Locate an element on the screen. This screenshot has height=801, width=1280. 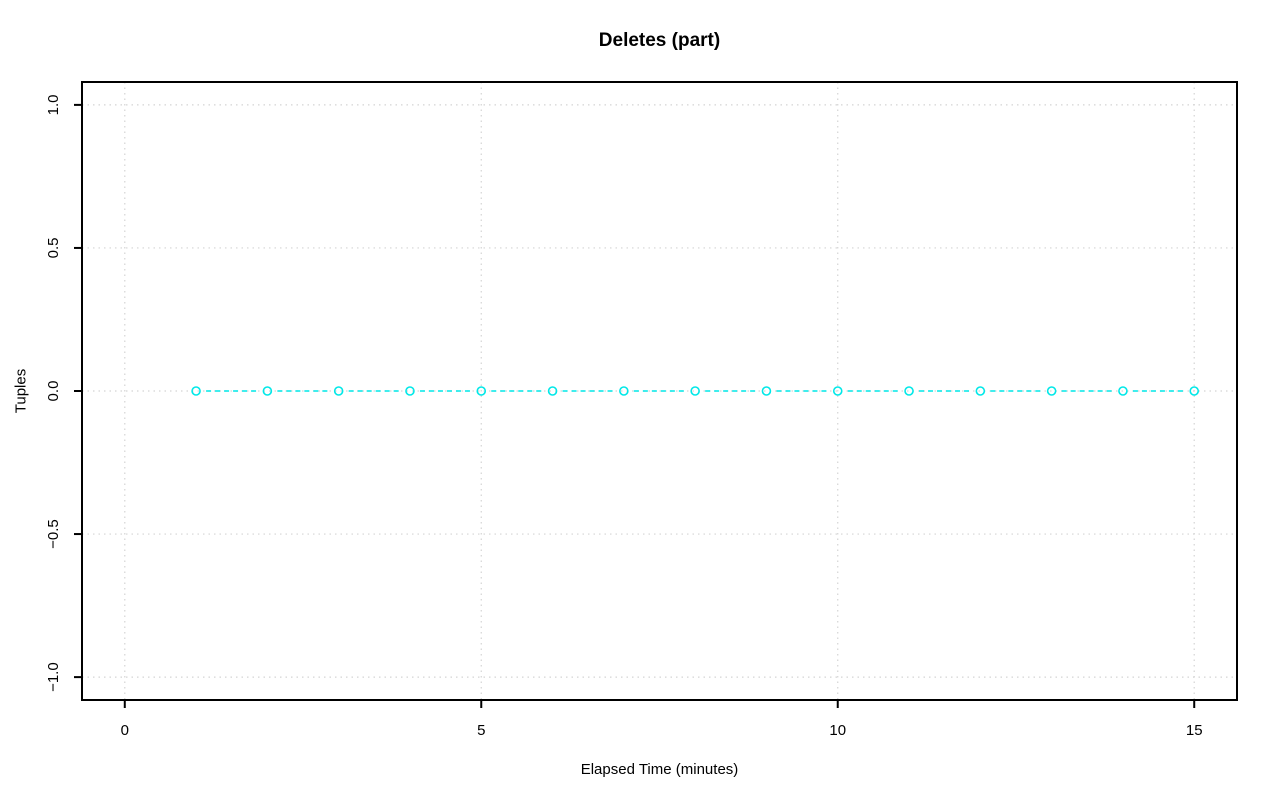
y-axis-label: Tuples is located at coordinates (21, 391).